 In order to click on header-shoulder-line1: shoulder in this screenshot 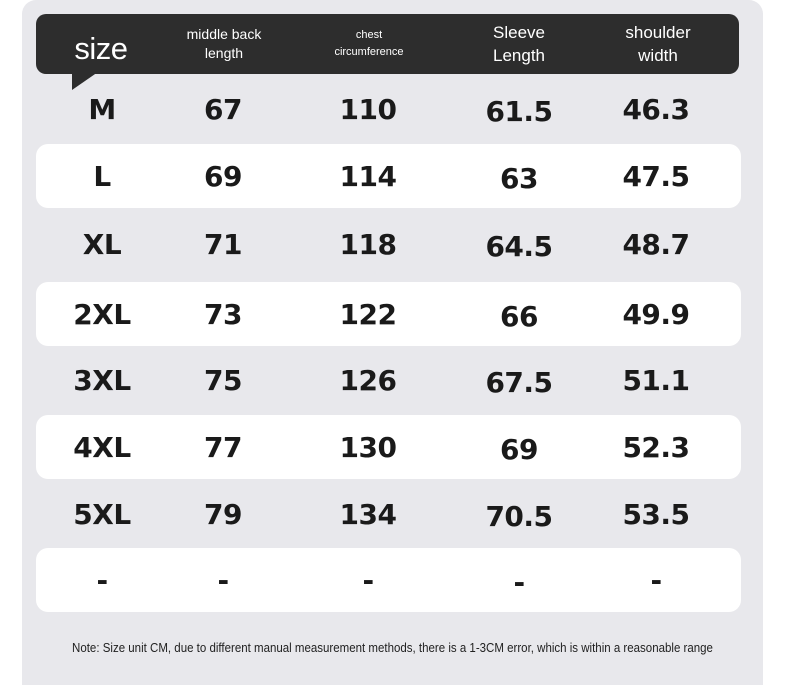, I will do `click(658, 32)`.